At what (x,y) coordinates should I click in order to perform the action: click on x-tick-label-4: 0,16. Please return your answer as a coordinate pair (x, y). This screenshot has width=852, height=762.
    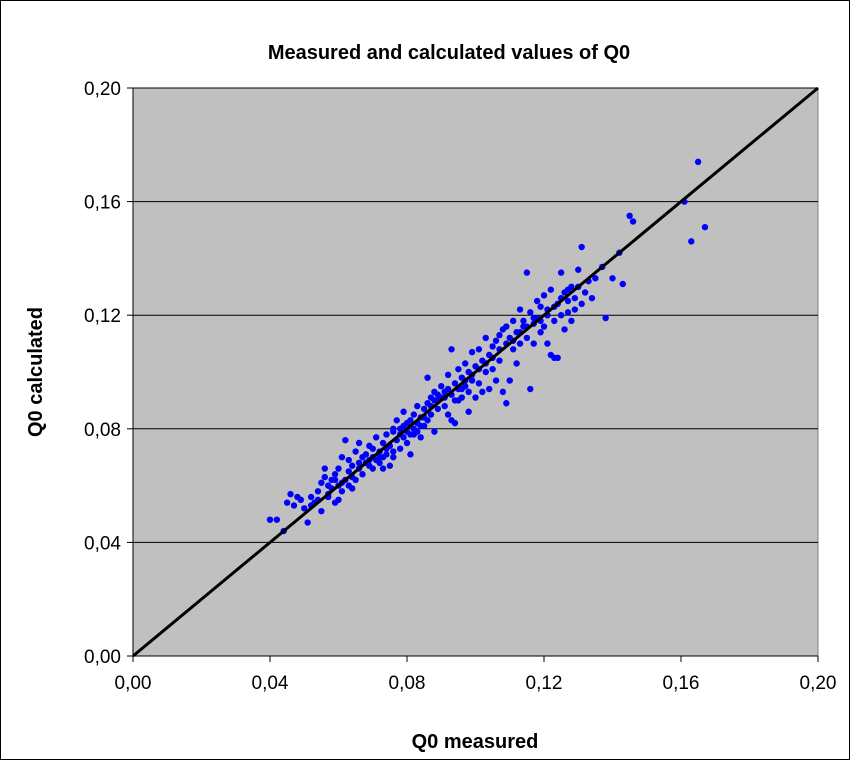
    Looking at the image, I should click on (681, 683).